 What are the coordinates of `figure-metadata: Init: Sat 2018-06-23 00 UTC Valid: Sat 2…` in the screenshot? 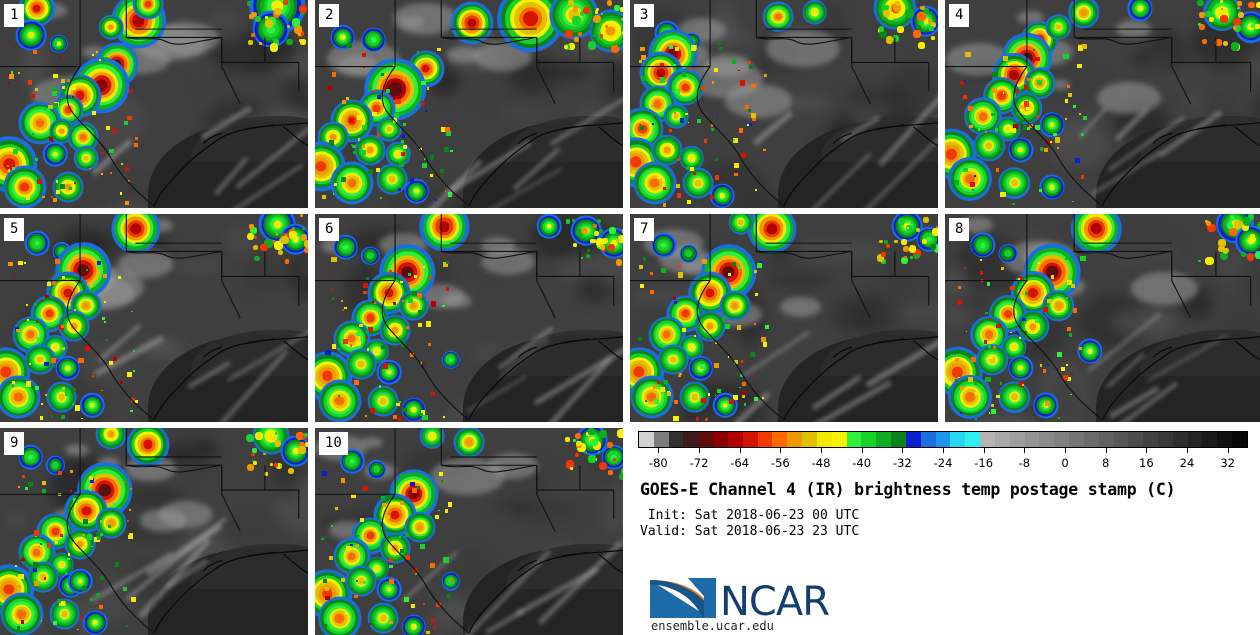 It's located at (749, 524).